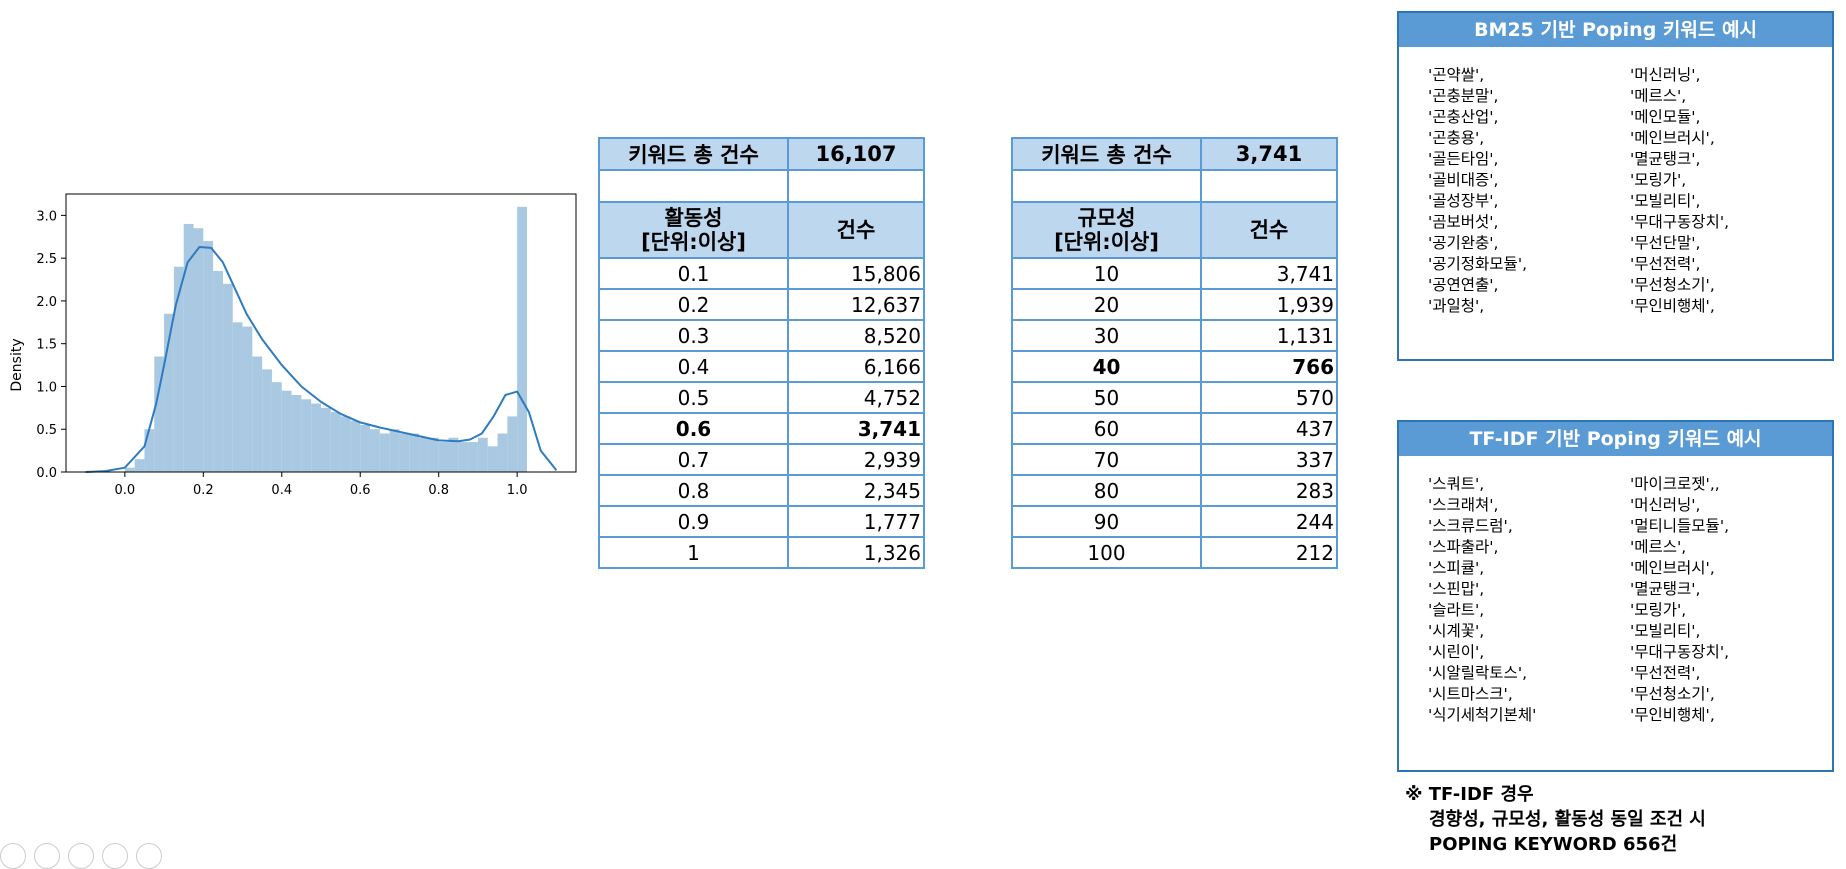 Image resolution: width=1846 pixels, height=869 pixels. What do you see at coordinates (761, 366) in the screenshot?
I see `table-row: 0.4 6,166` at bounding box center [761, 366].